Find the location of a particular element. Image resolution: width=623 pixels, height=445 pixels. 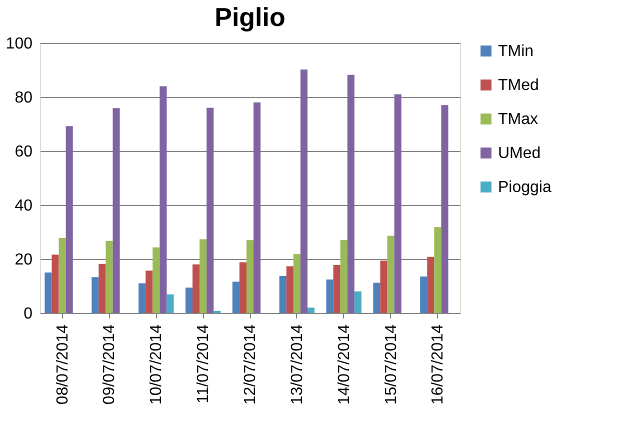

chart-title: Piglio is located at coordinates (250, 17).